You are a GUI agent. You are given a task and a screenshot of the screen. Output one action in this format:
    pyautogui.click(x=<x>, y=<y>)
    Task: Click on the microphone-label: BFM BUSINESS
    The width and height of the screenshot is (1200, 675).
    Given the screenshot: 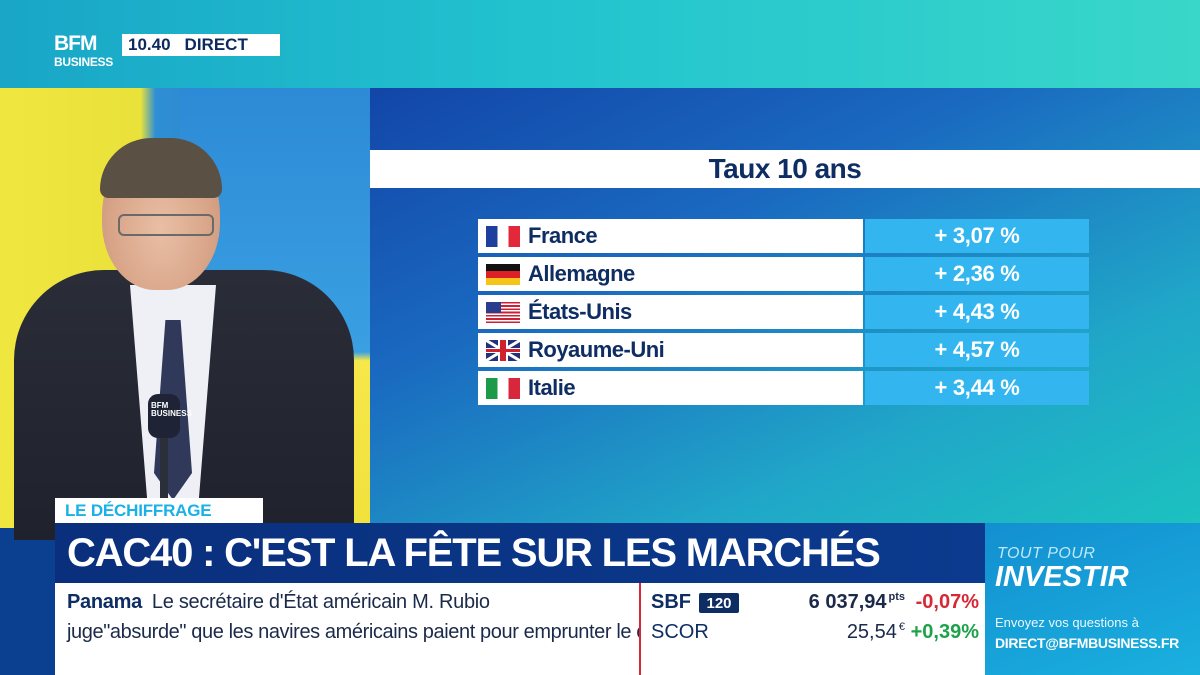 What is the action you would take?
    pyautogui.click(x=171, y=409)
    